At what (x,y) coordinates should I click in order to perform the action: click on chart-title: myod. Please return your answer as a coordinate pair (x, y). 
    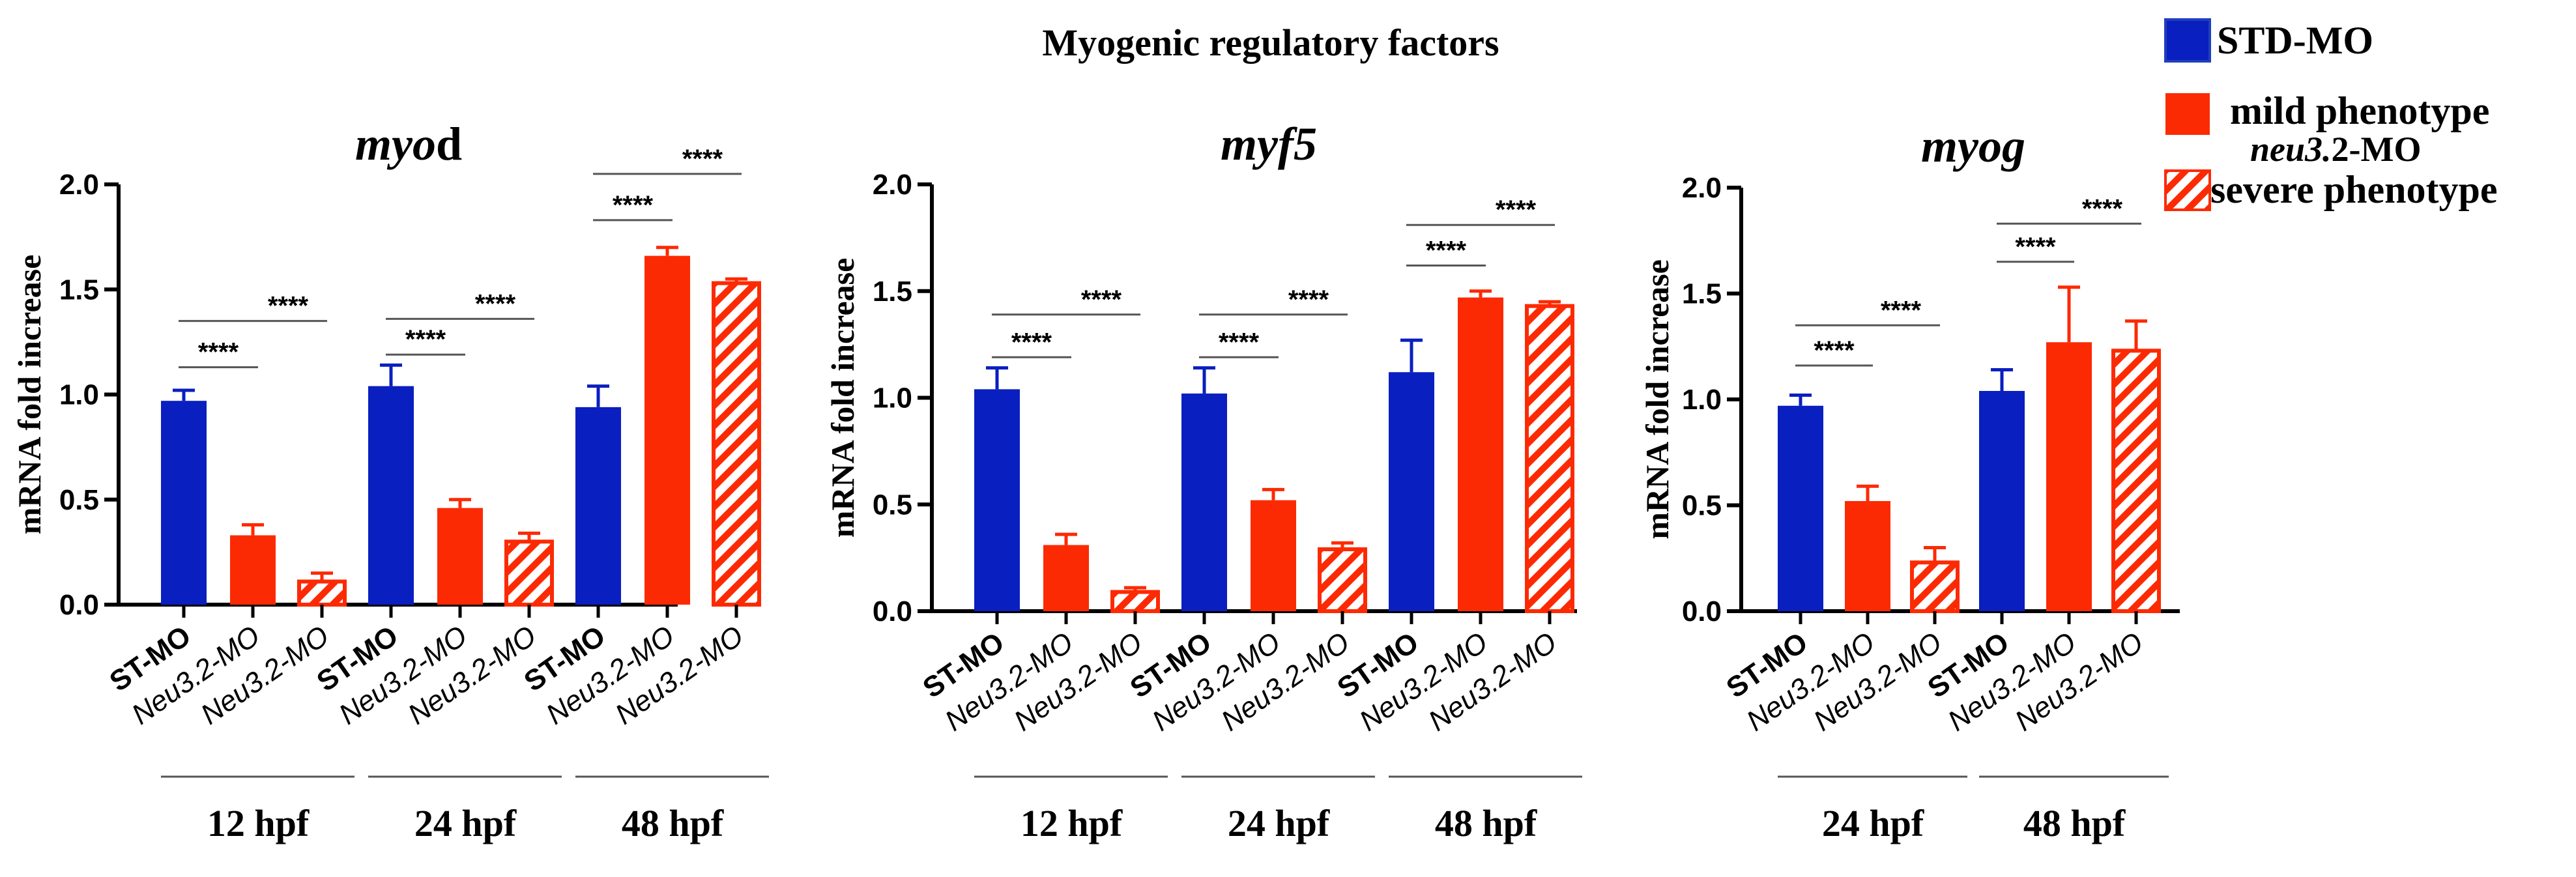
    Looking at the image, I should click on (408, 144).